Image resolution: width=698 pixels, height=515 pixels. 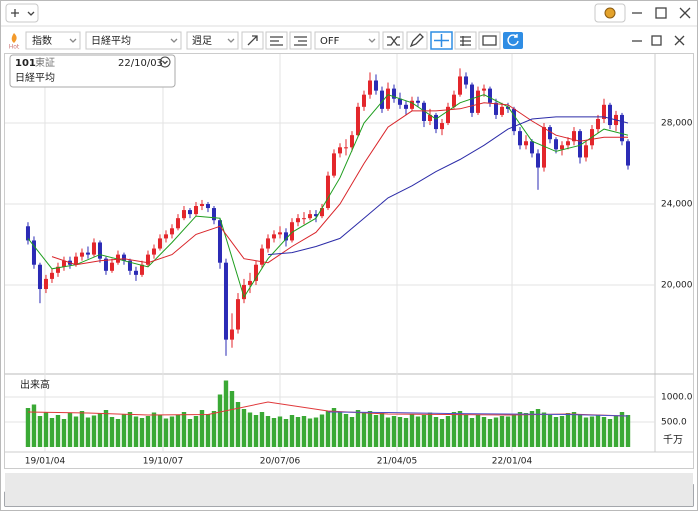 What do you see at coordinates (679, 40) in the screenshot?
I see `pane-close` at bounding box center [679, 40].